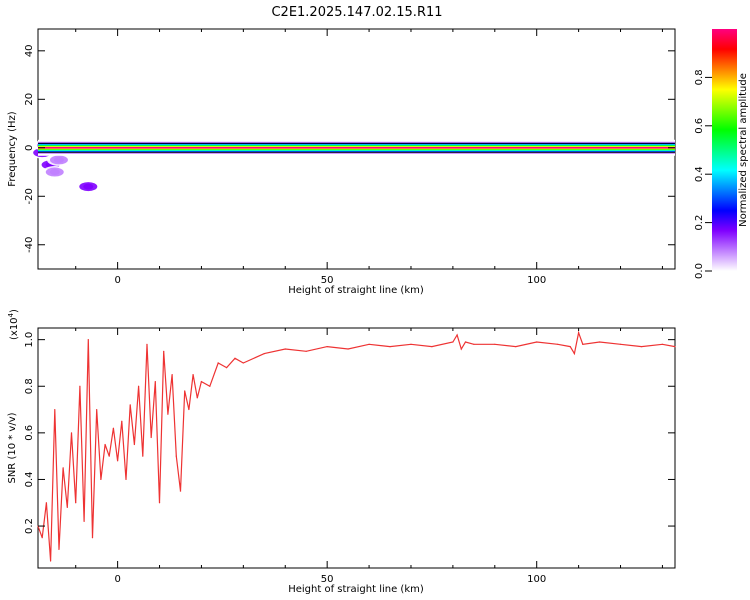 This screenshot has width=750, height=600. What do you see at coordinates (352, 166) in the screenshot?
I see `spectrogram-heatmap` at bounding box center [352, 166].